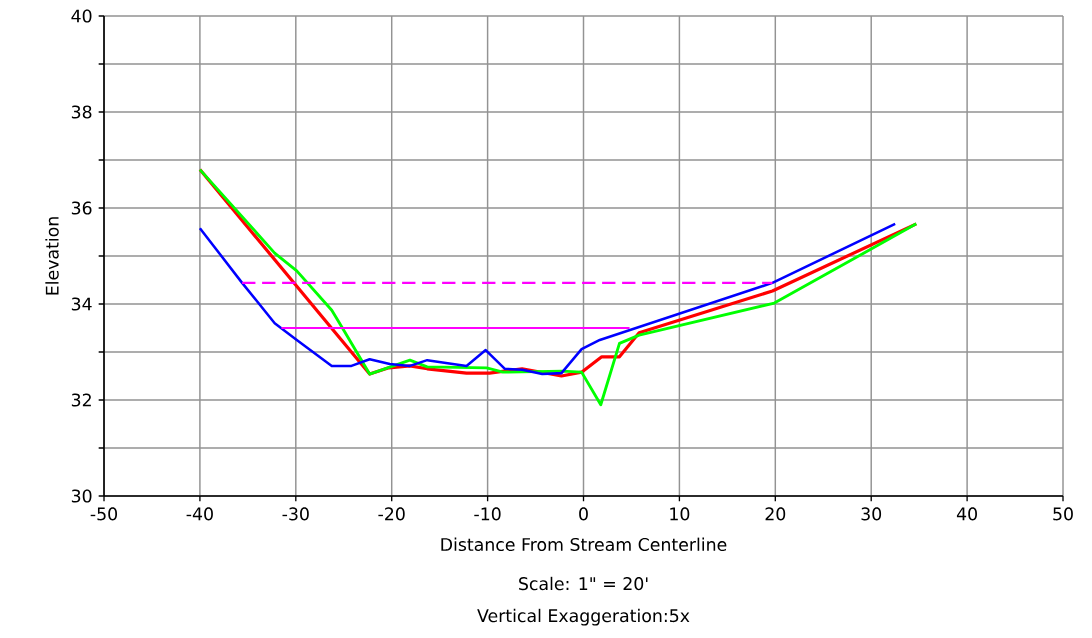 The height and width of the screenshot is (638, 1092). What do you see at coordinates (583, 617) in the screenshot?
I see `text: Vertical Exaggeration:5x` at bounding box center [583, 617].